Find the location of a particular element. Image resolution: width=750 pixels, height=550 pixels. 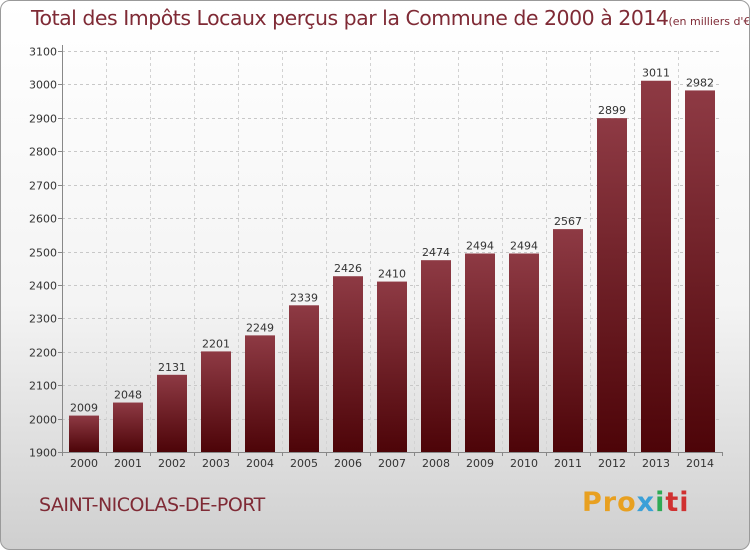

y-tick-label: 3100 is located at coordinates (43, 52).